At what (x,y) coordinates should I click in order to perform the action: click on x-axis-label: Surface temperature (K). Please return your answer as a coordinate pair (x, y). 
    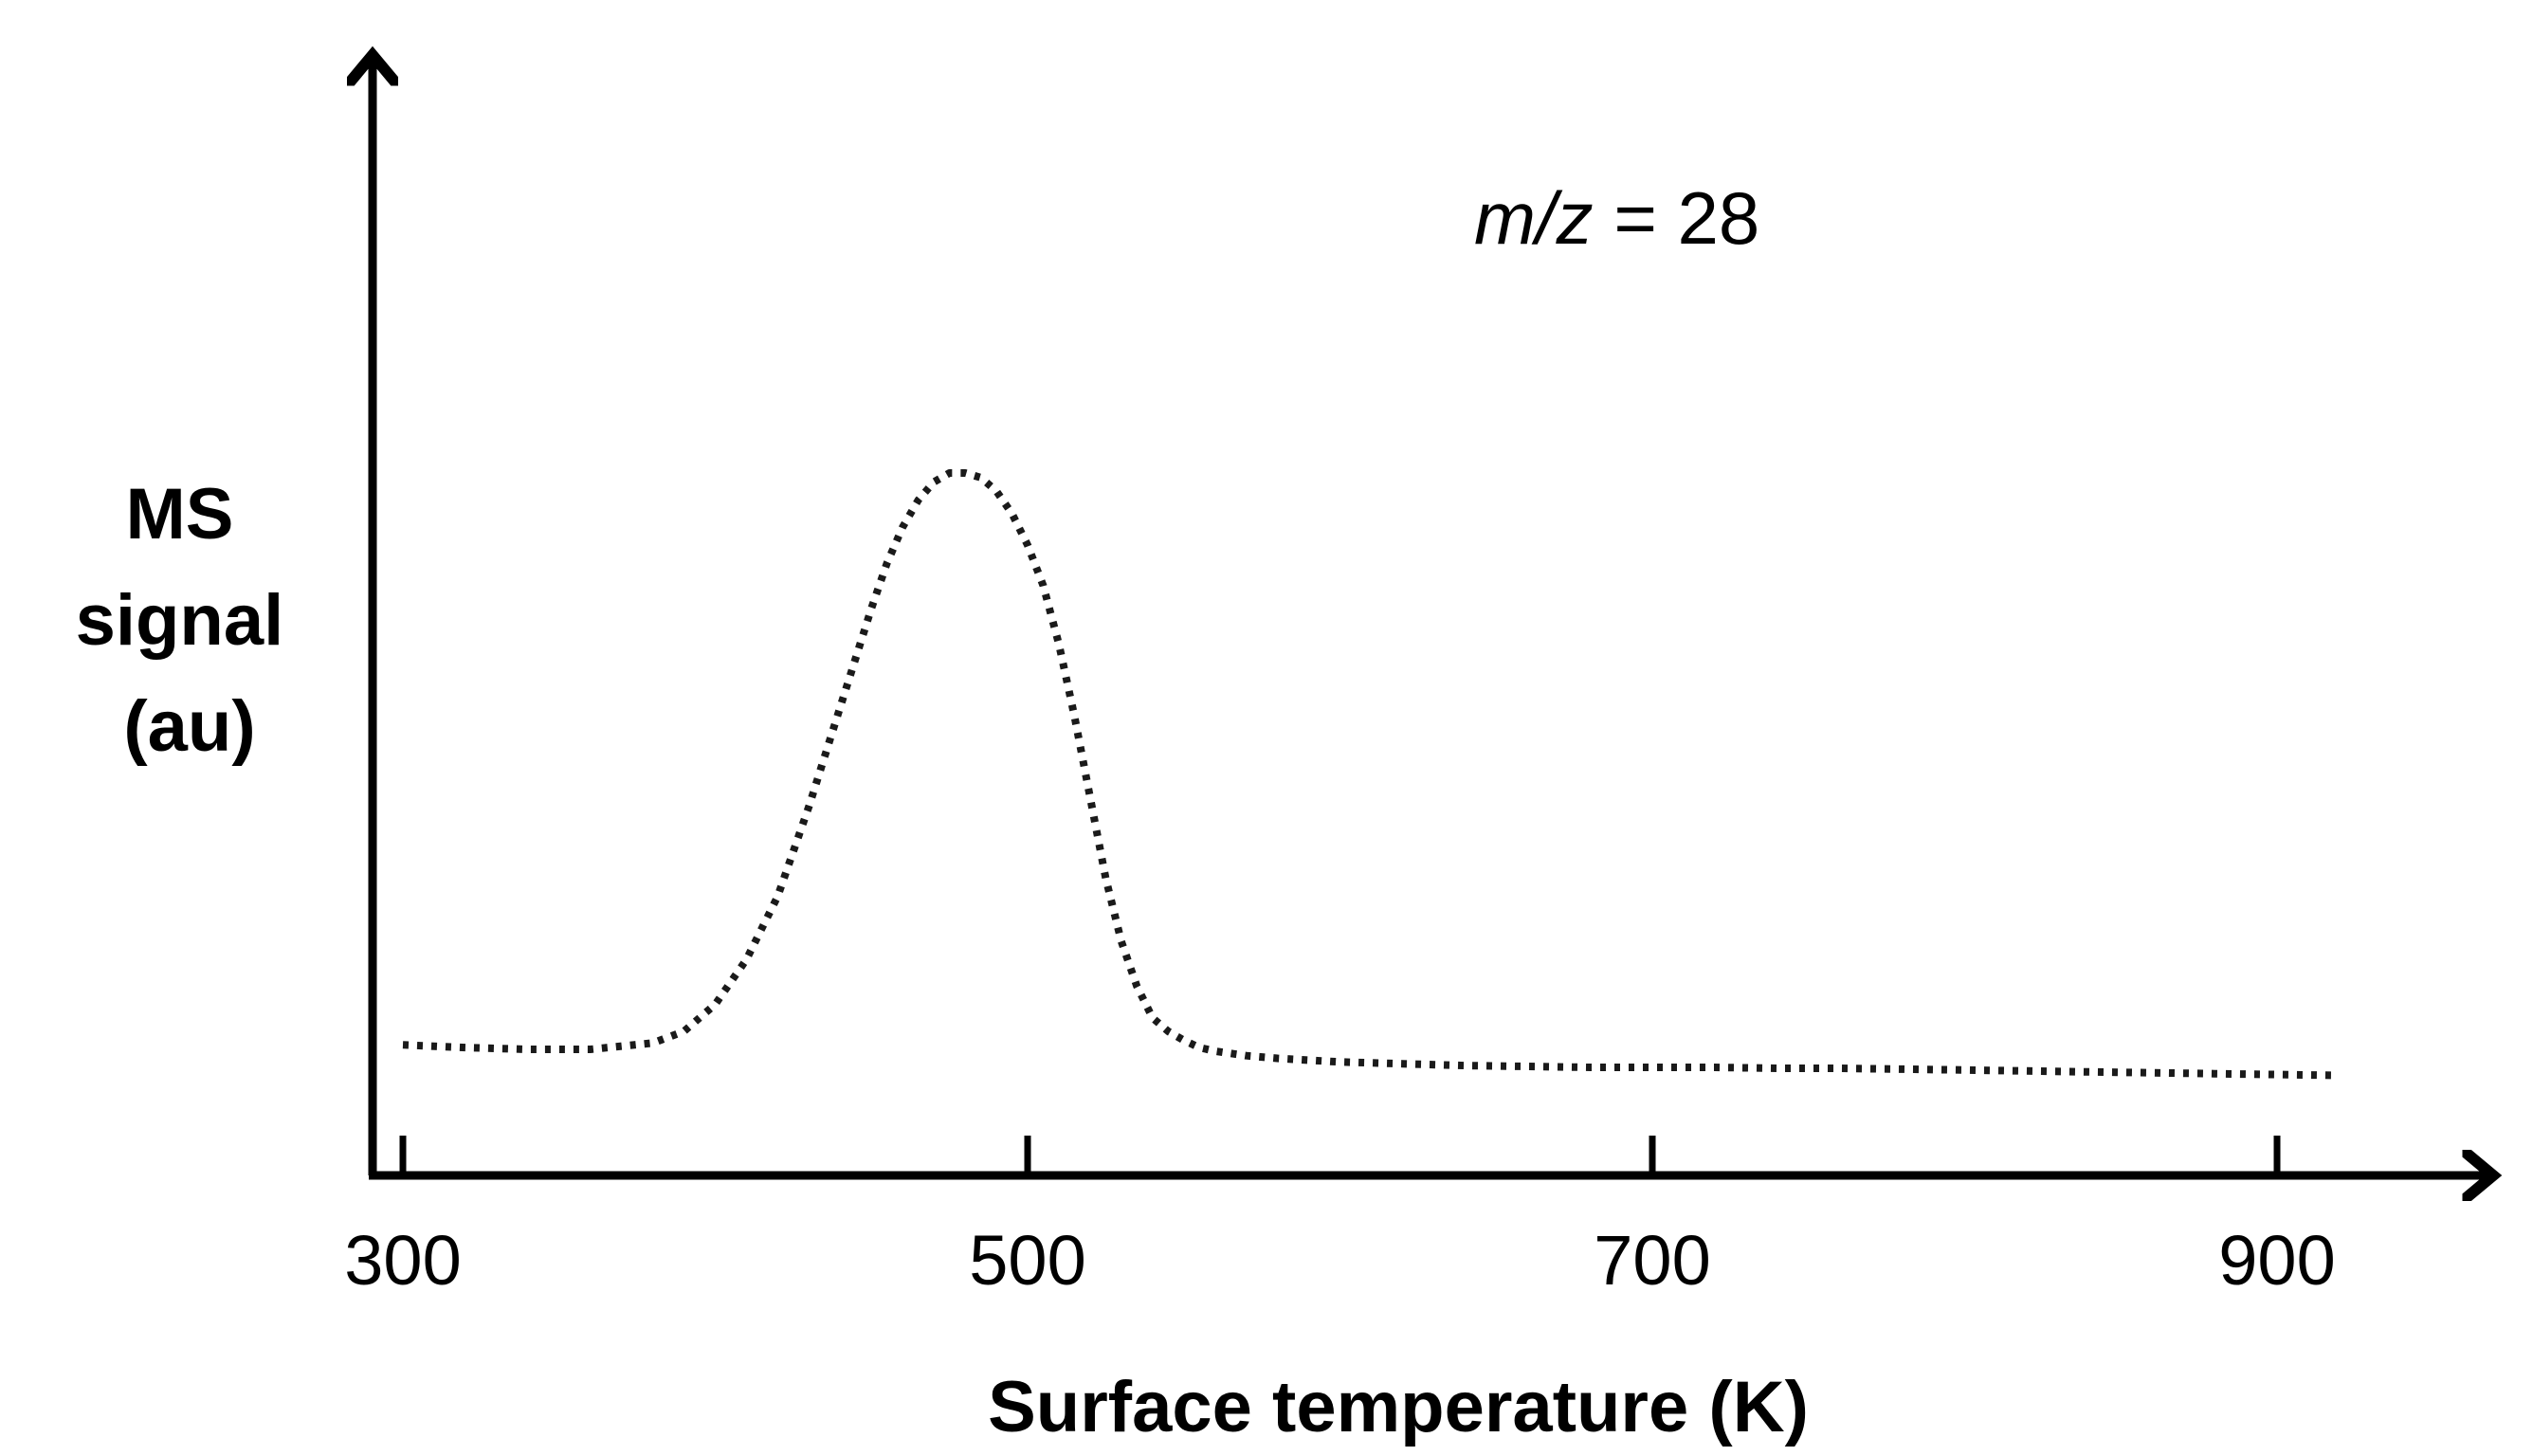
    Looking at the image, I should click on (1399, 1407).